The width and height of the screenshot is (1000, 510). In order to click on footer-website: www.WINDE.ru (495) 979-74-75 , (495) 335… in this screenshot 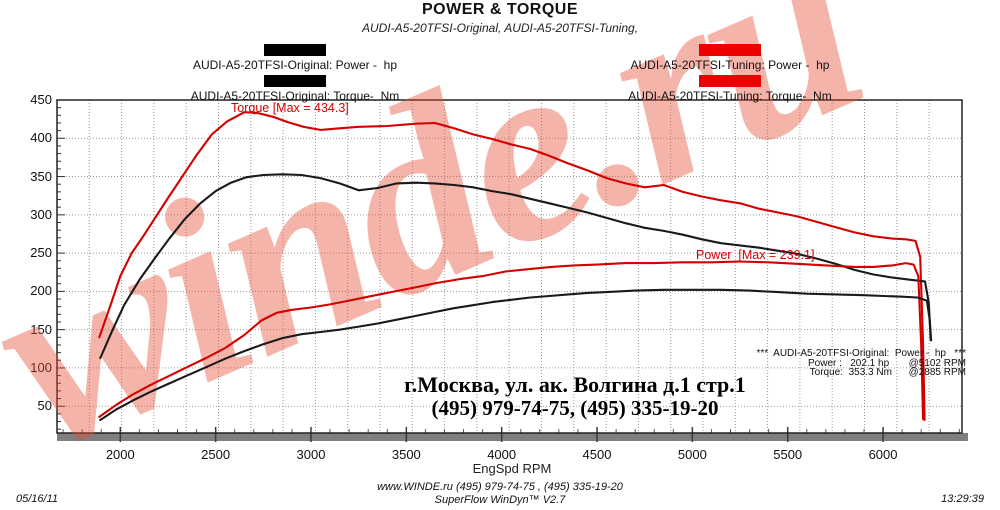, I will do `click(500, 487)`.